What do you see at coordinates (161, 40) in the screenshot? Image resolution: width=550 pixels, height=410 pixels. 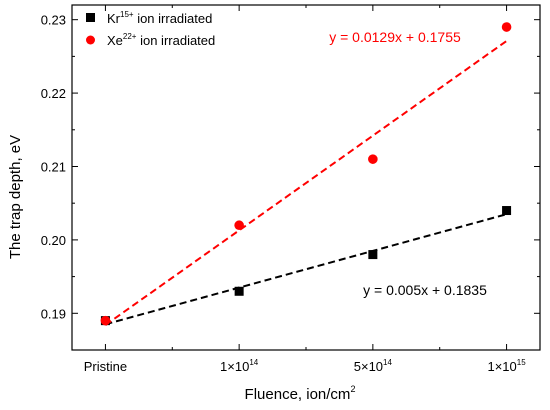 I see `legend-xe-label: Xe22+ ion irradiated` at bounding box center [161, 40].